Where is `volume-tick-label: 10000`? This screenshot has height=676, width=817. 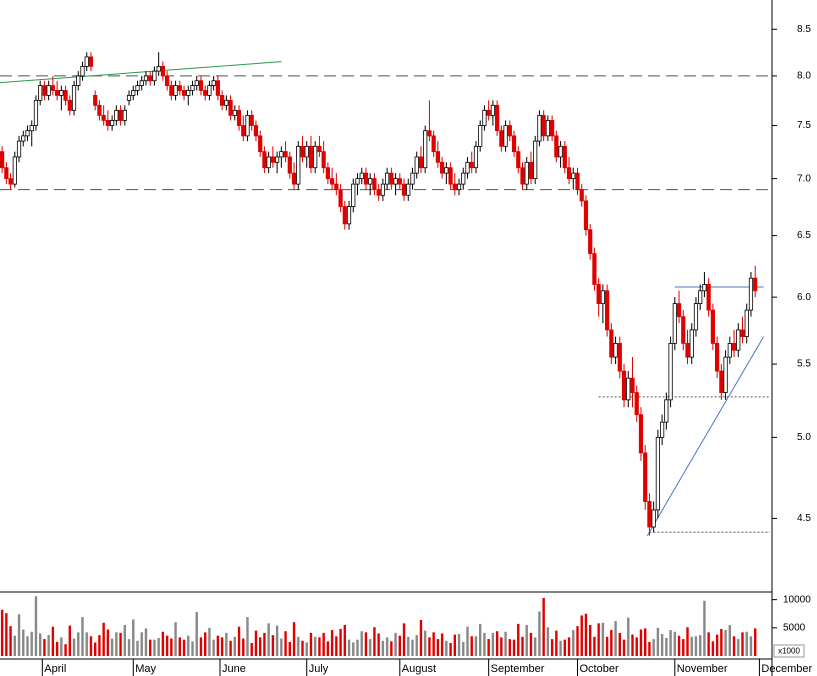
volume-tick-label: 10000 is located at coordinates (797, 599).